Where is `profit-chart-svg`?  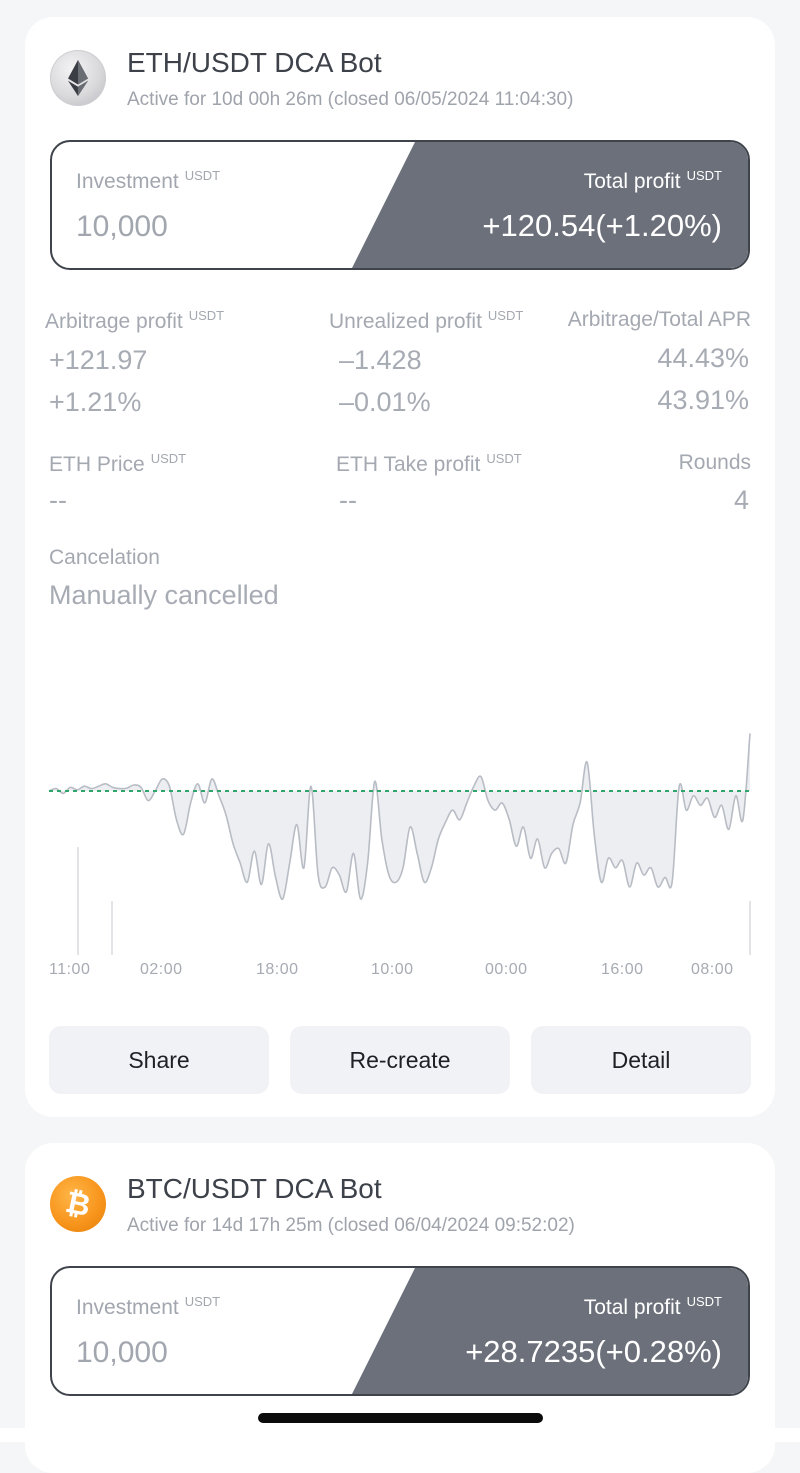 profit-chart-svg is located at coordinates (399, 844).